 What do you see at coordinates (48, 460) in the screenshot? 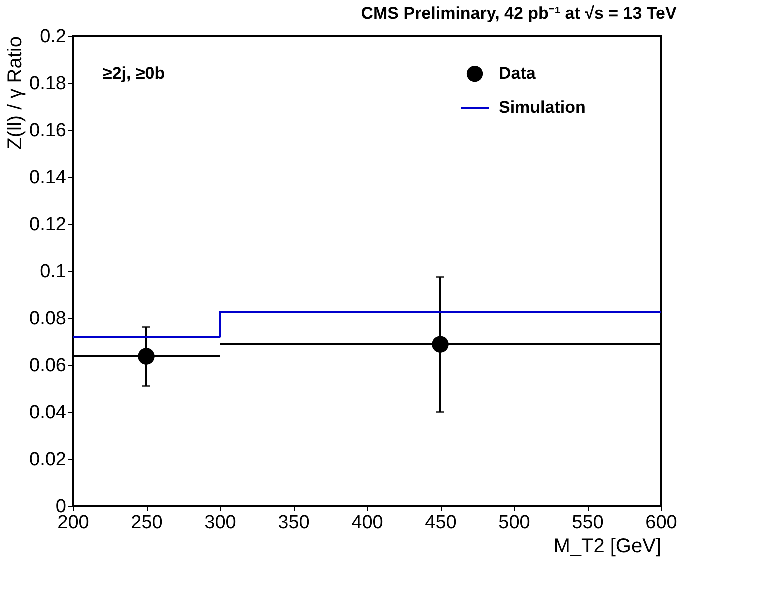
I see `y-tick-label: 0.02` at bounding box center [48, 460].